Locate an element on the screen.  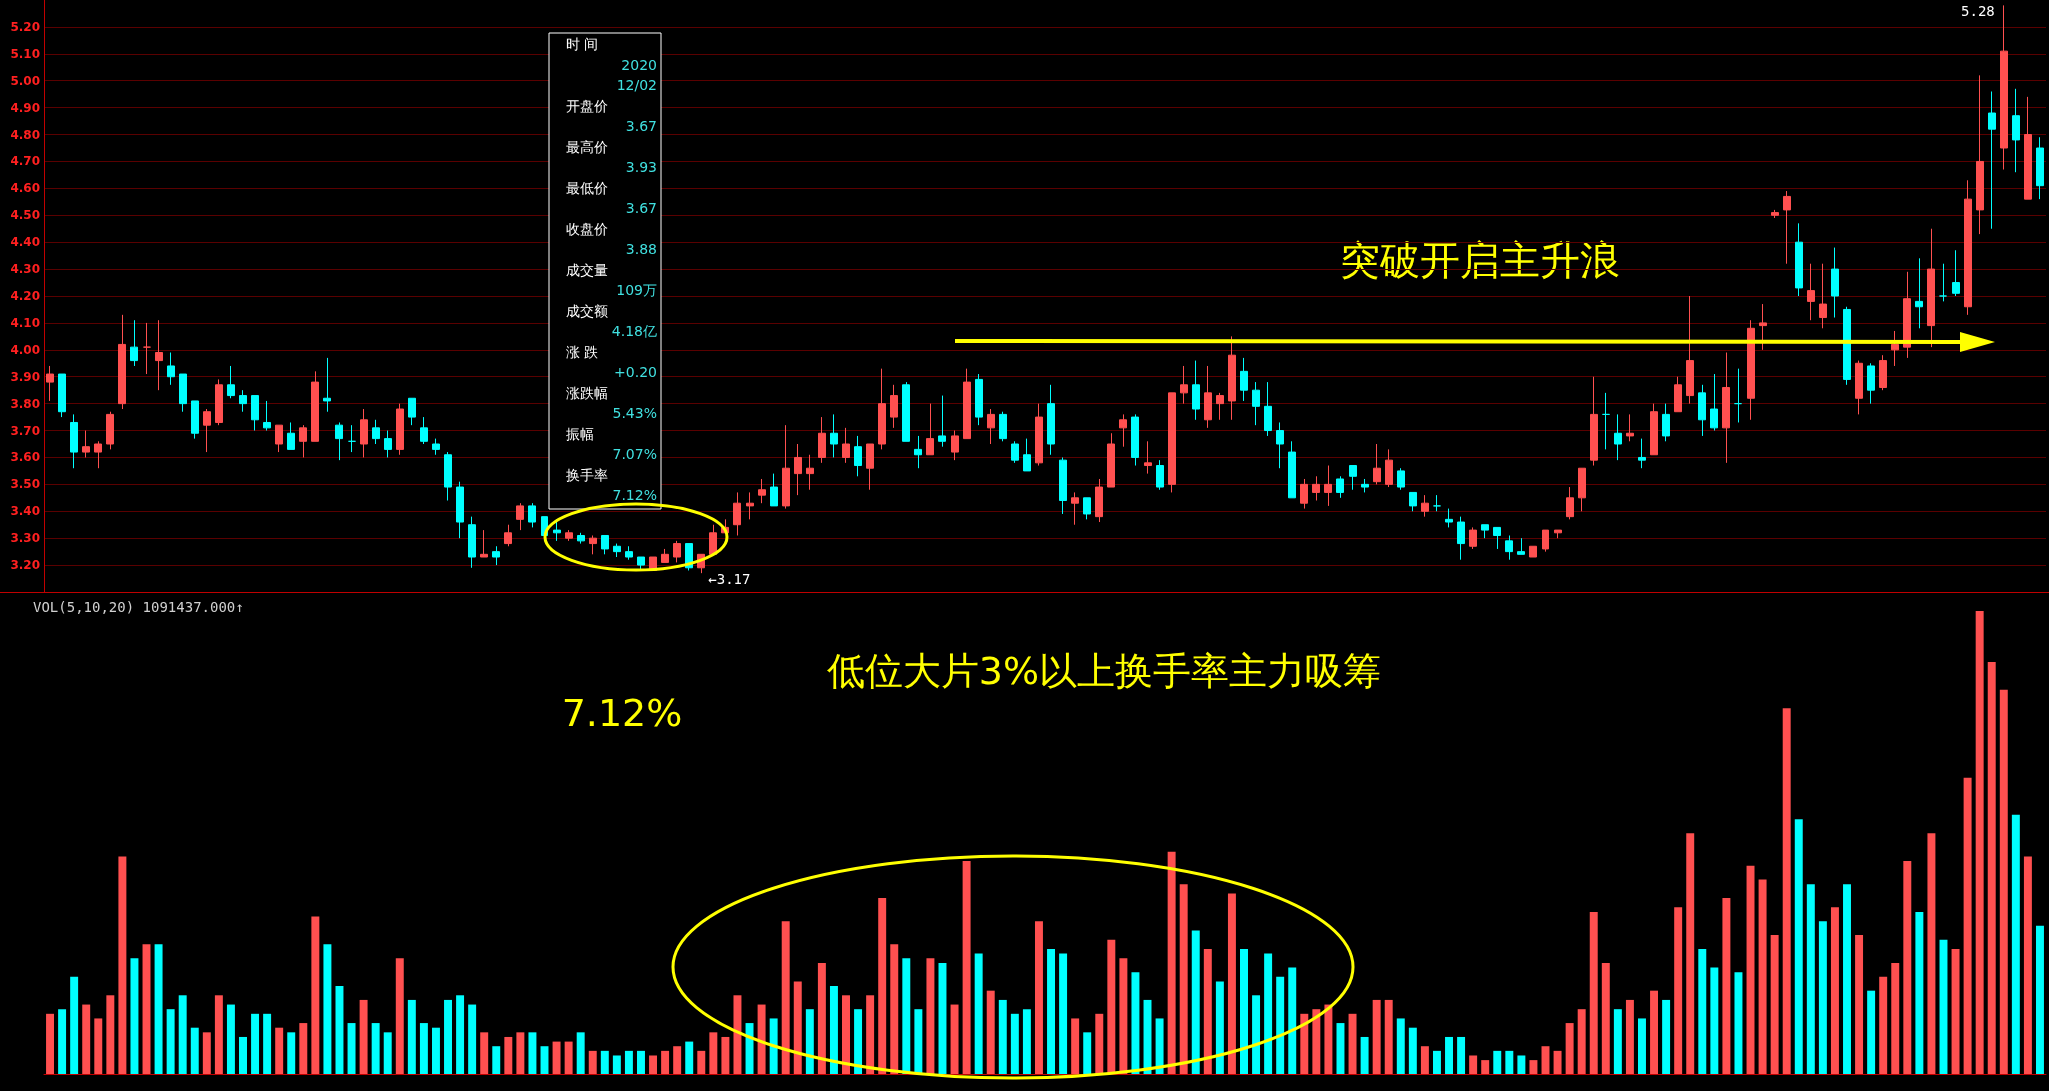
annotation: 收盘价 is located at coordinates (587, 228).